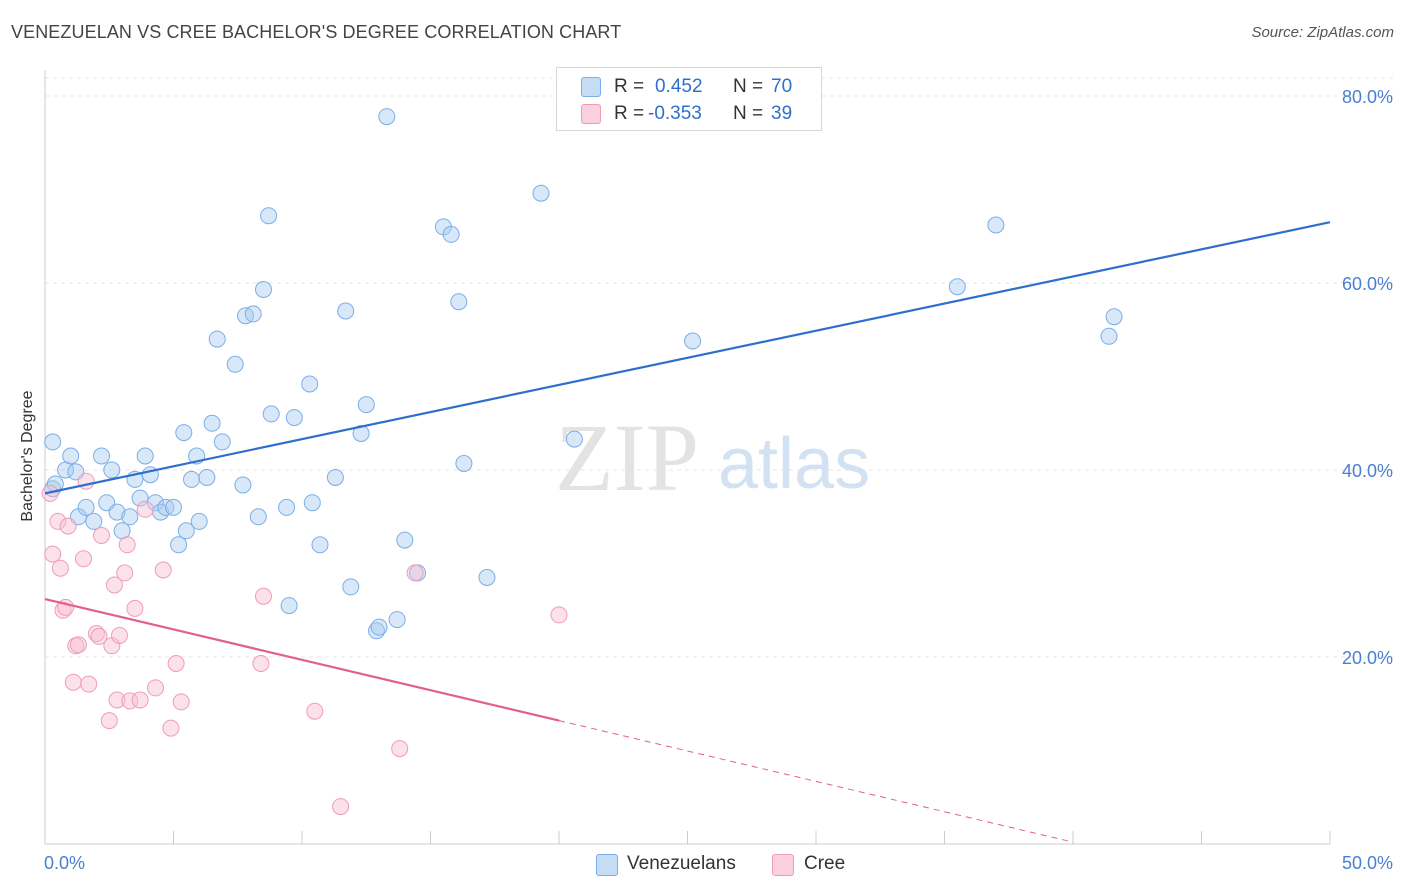 This screenshot has width=1406, height=892. What do you see at coordinates (816, 781) in the screenshot?
I see `cree-trend-line-extension` at bounding box center [816, 781].